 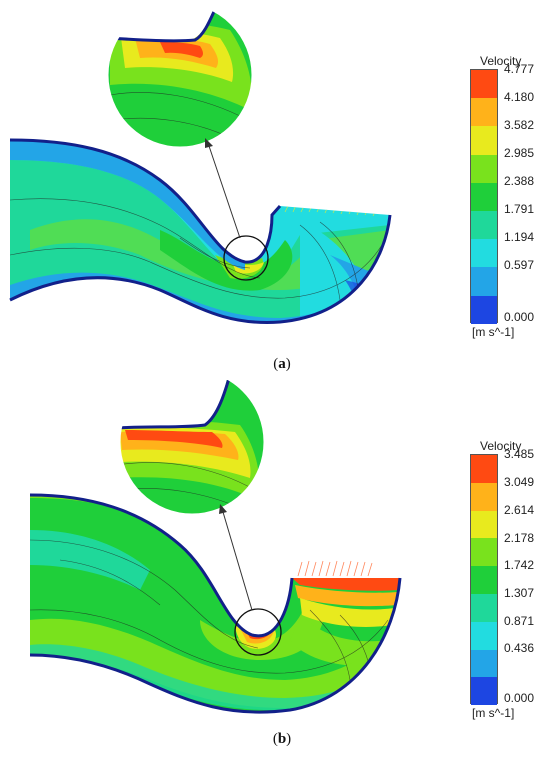 I want to click on zoom-inset-a, so click(x=180, y=75).